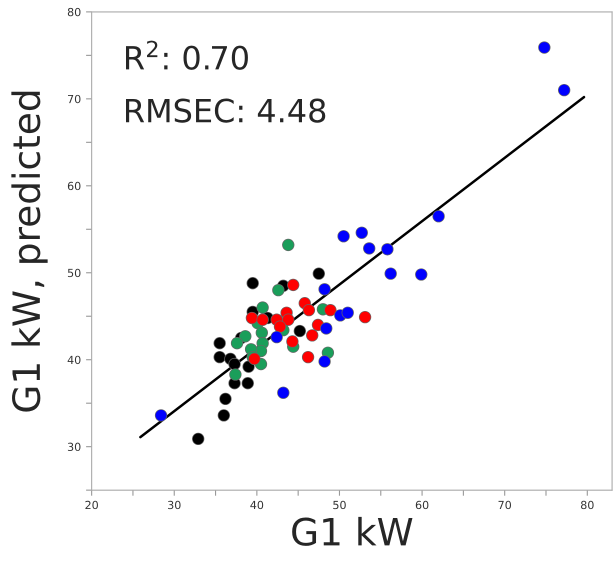 Image resolution: width=613 pixels, height=566 pixels. I want to click on y-tick-label: 40, so click(74, 360).